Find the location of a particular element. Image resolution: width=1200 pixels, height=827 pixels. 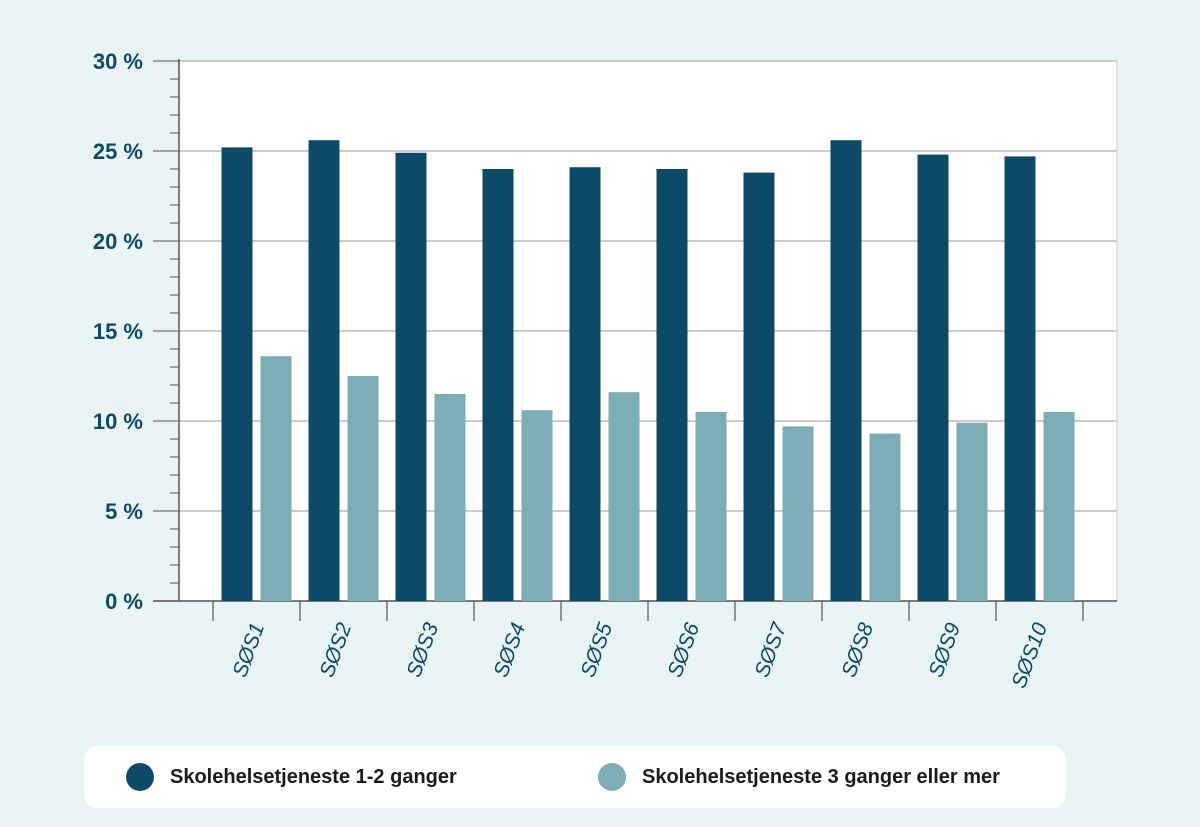

y-tick-label: 15 % is located at coordinates (118, 331).